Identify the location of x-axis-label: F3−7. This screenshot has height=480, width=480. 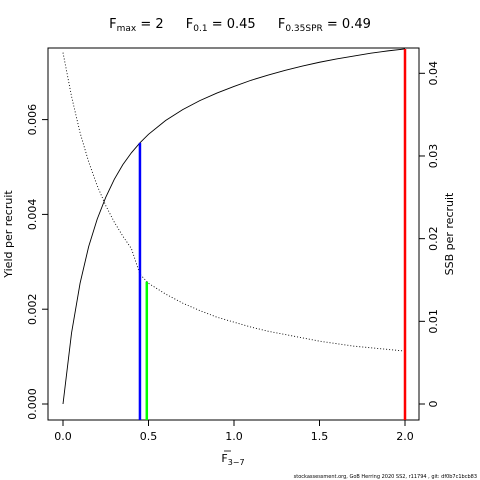
(232, 459).